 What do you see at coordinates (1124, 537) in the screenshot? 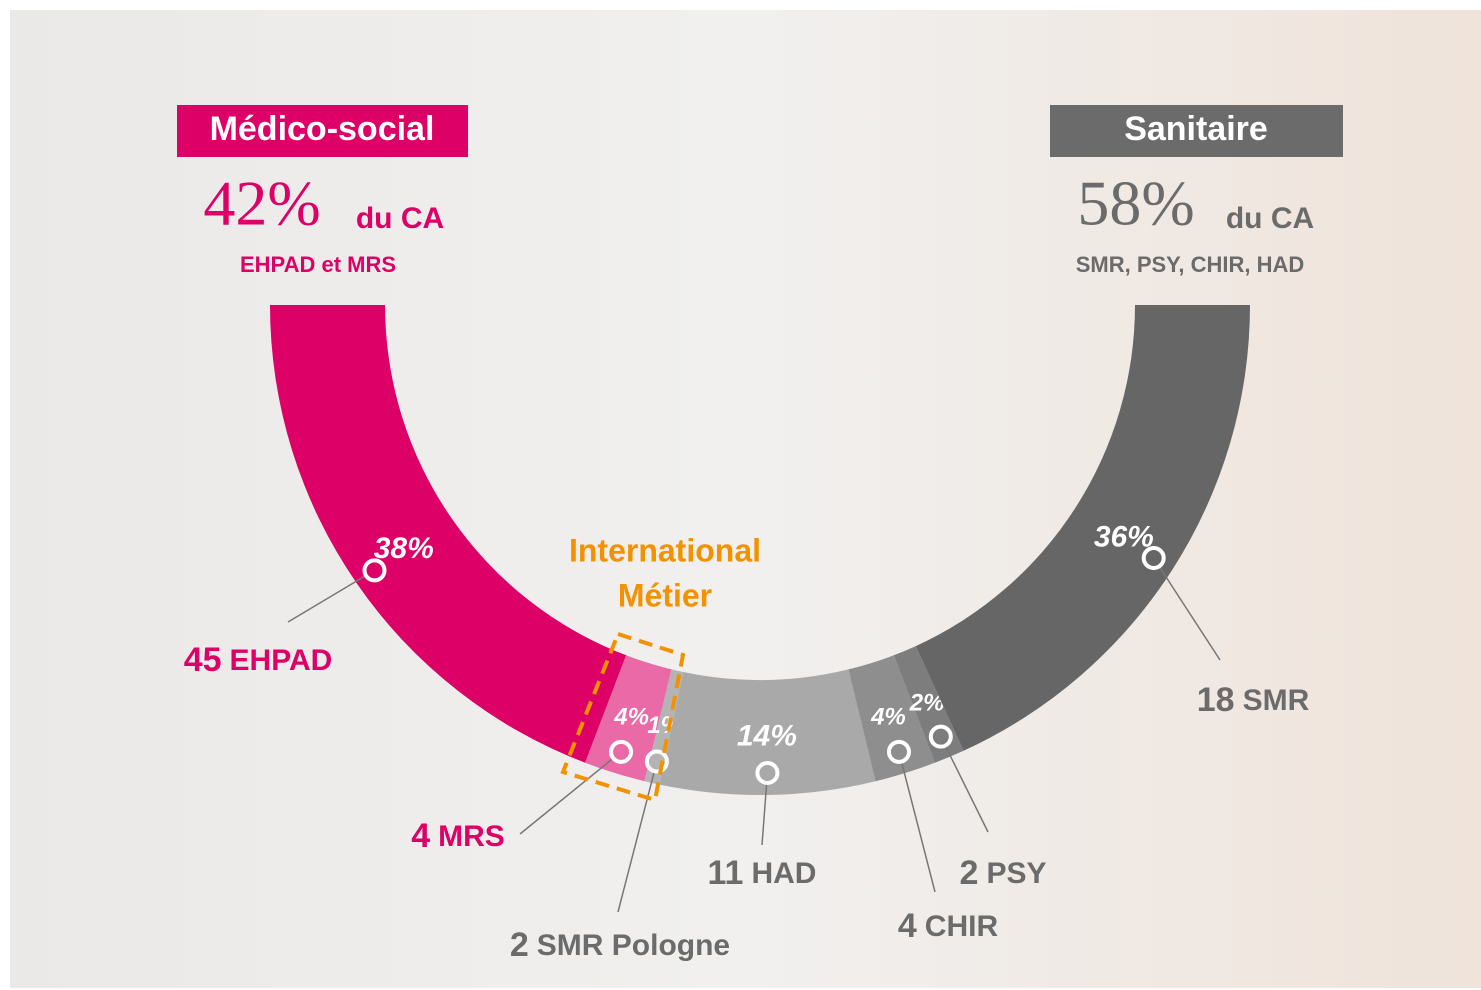
I see `value-label: 36%` at bounding box center [1124, 537].